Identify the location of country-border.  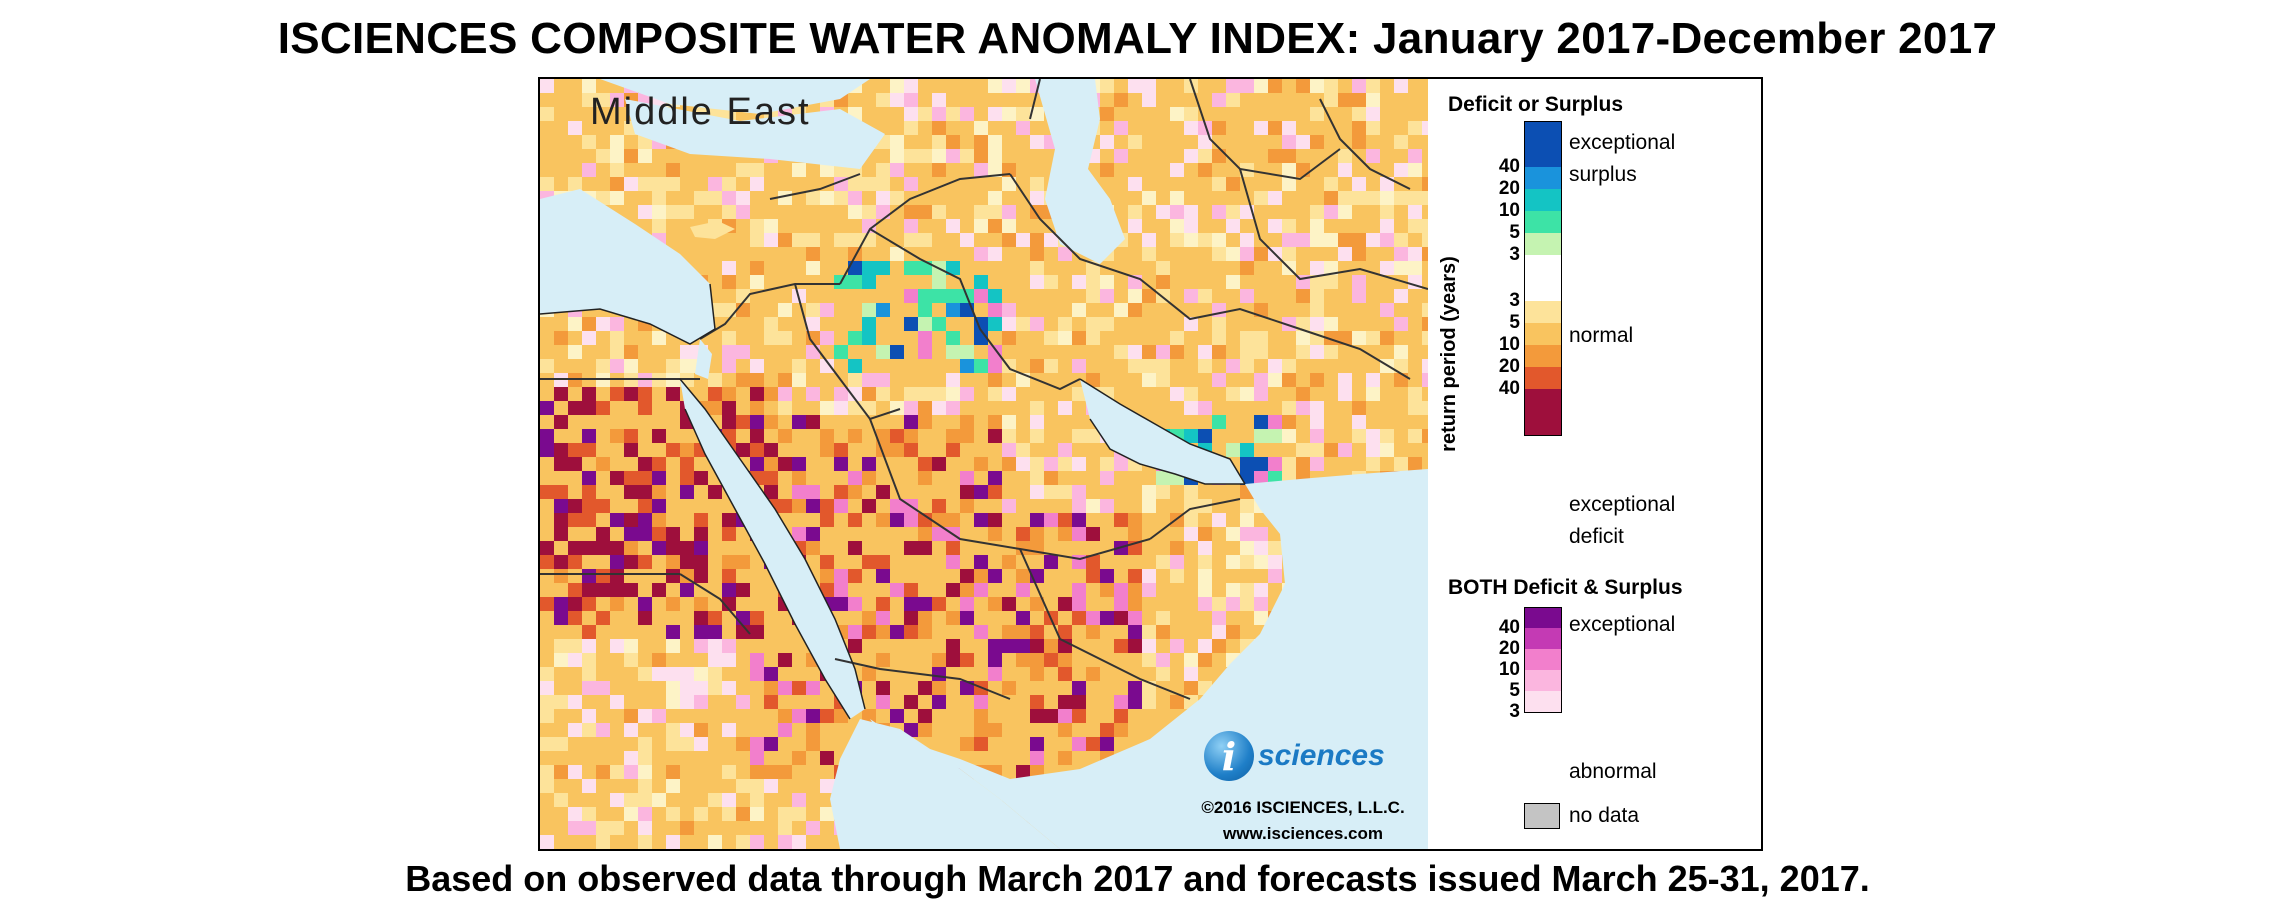
(1035, 99).